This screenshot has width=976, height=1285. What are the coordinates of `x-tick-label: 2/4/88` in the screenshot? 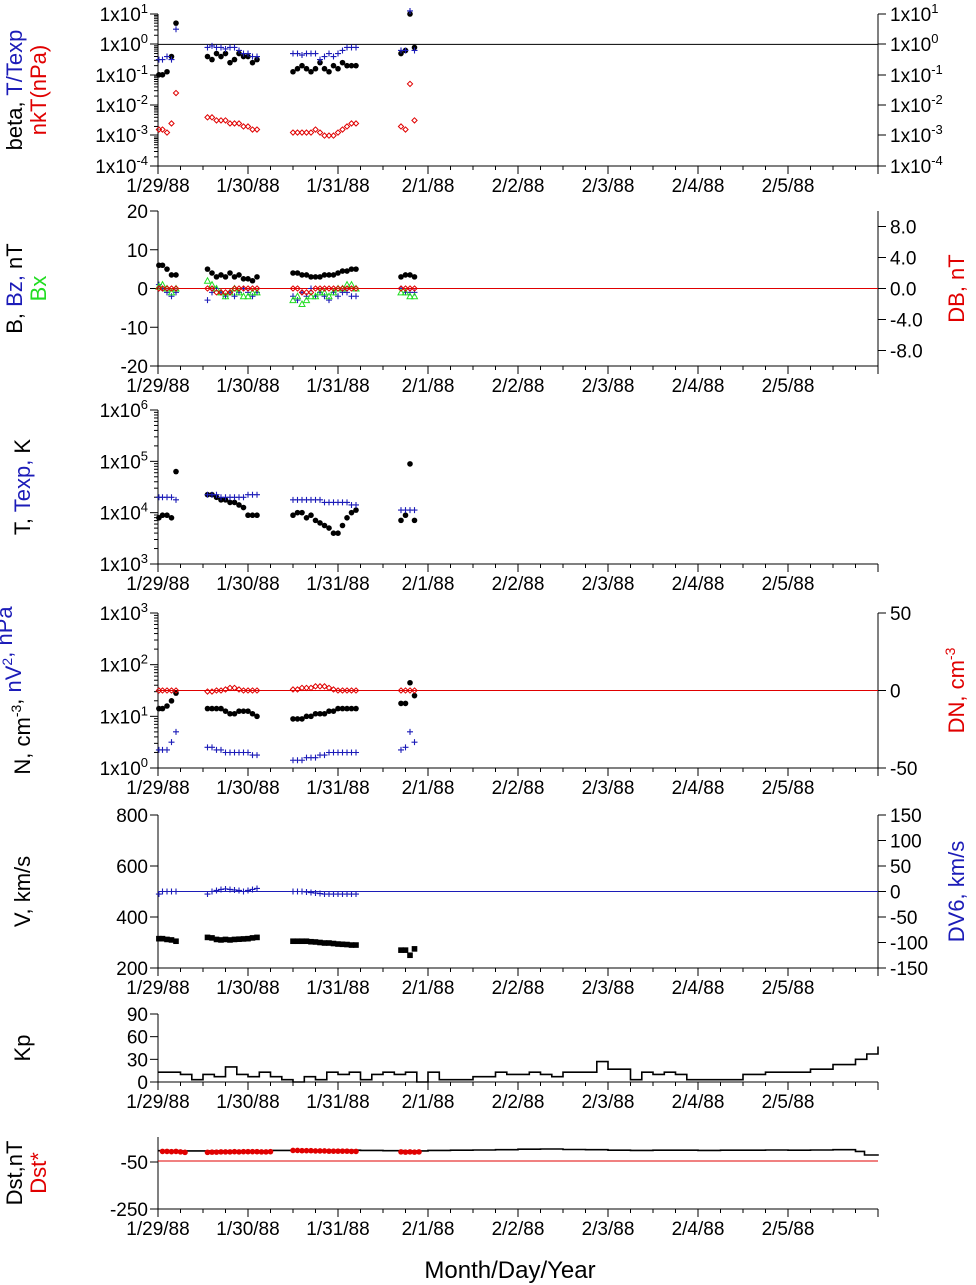 It's located at (698, 1102).